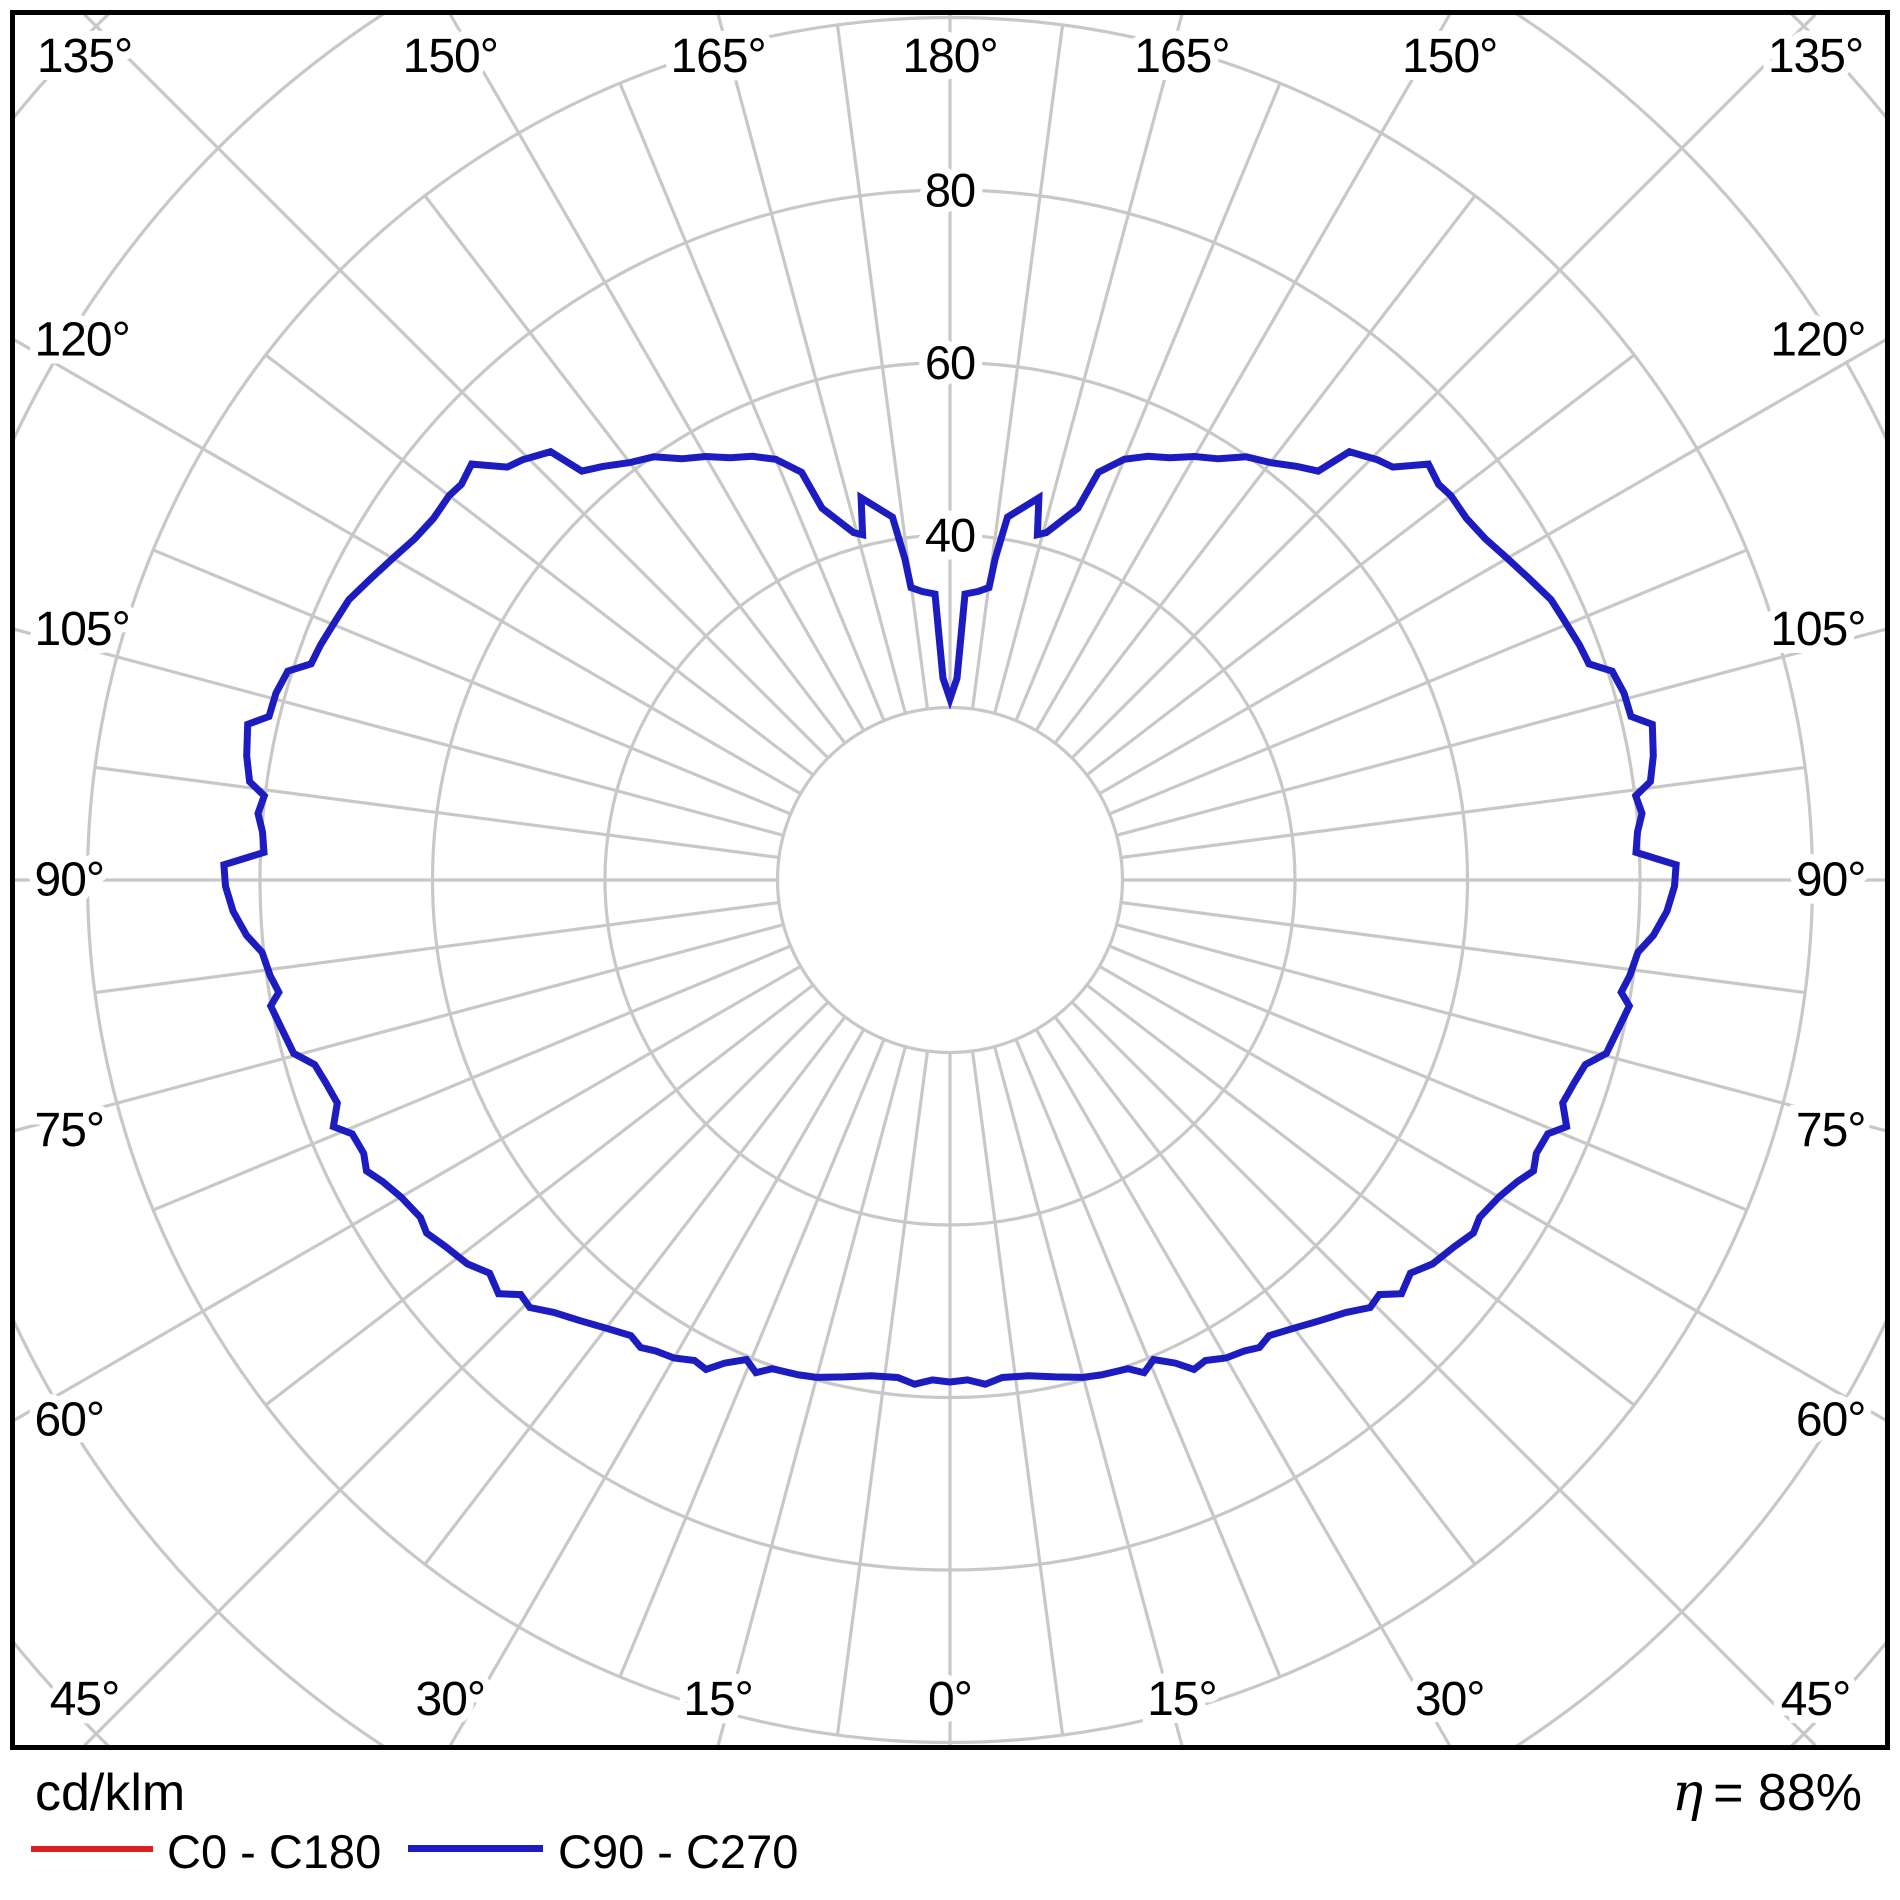  What do you see at coordinates (718, 1699) in the screenshot?
I see `angle-label-15-left: 15°` at bounding box center [718, 1699].